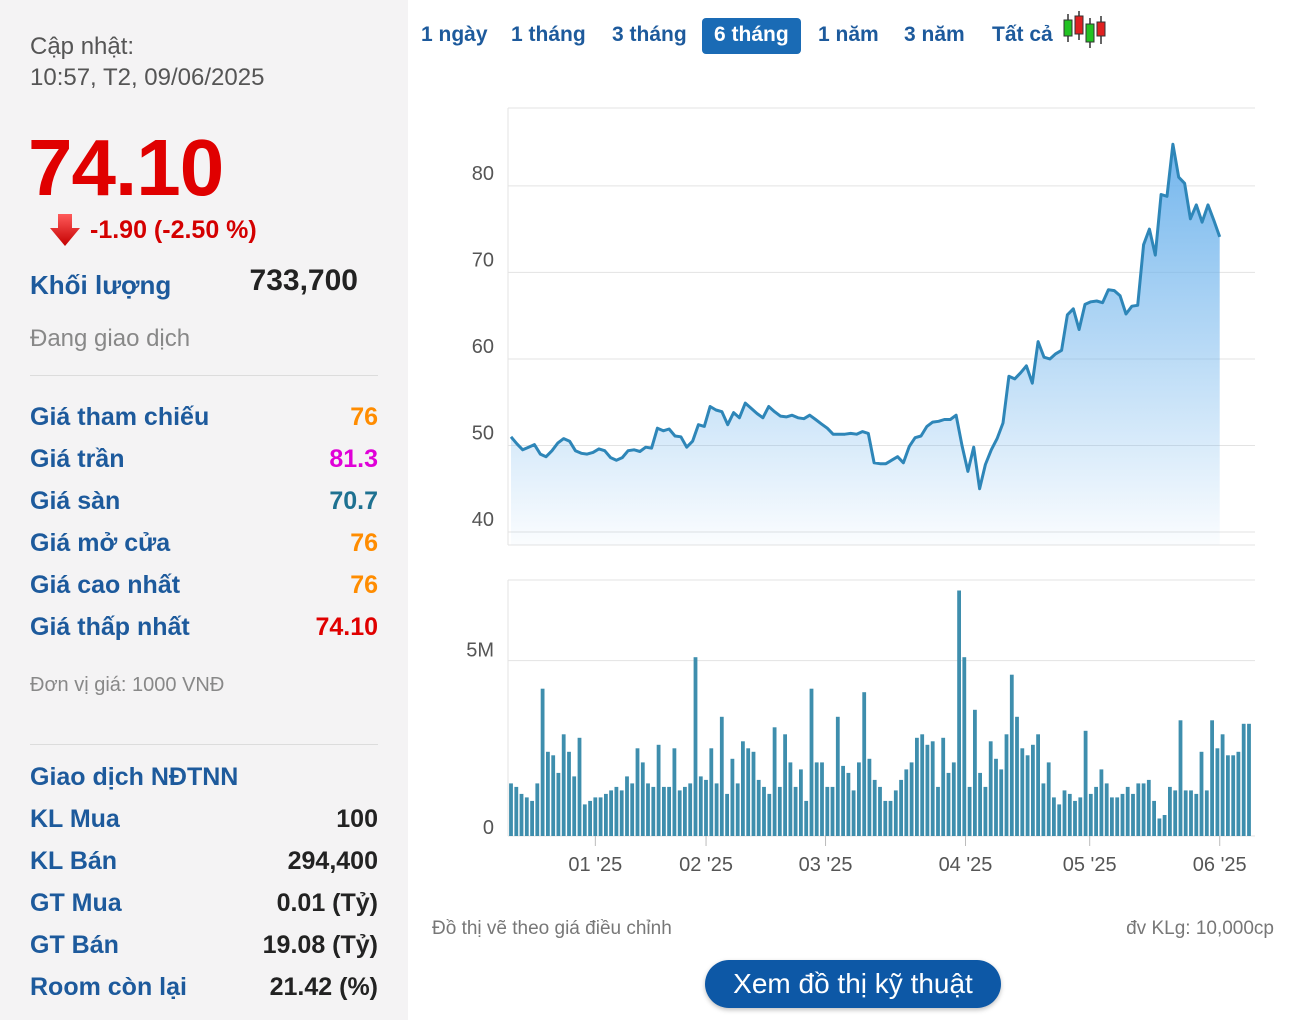 Image resolution: width=1290 pixels, height=1020 pixels. I want to click on tab-3-years: 3 năm, so click(934, 34).